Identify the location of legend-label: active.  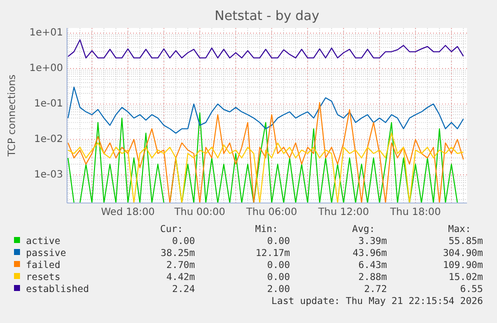
(43, 241).